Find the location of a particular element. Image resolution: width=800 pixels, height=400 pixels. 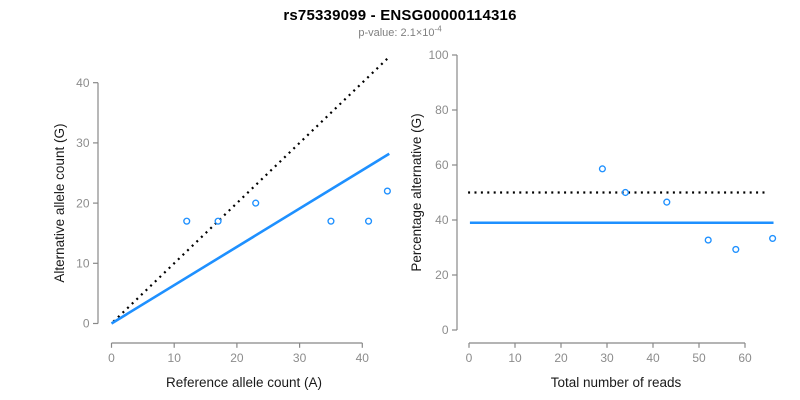

y-tick-label: 10 is located at coordinates (83, 264).